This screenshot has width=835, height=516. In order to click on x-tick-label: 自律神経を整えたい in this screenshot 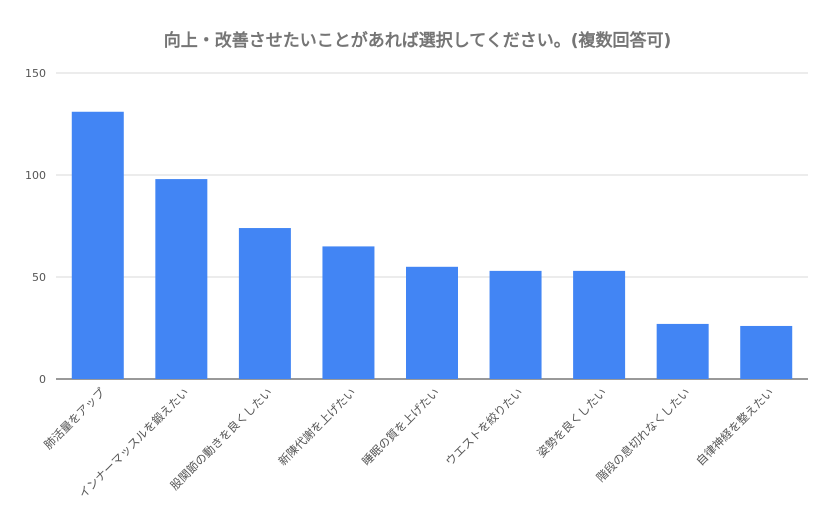, I will do `click(734, 426)`.